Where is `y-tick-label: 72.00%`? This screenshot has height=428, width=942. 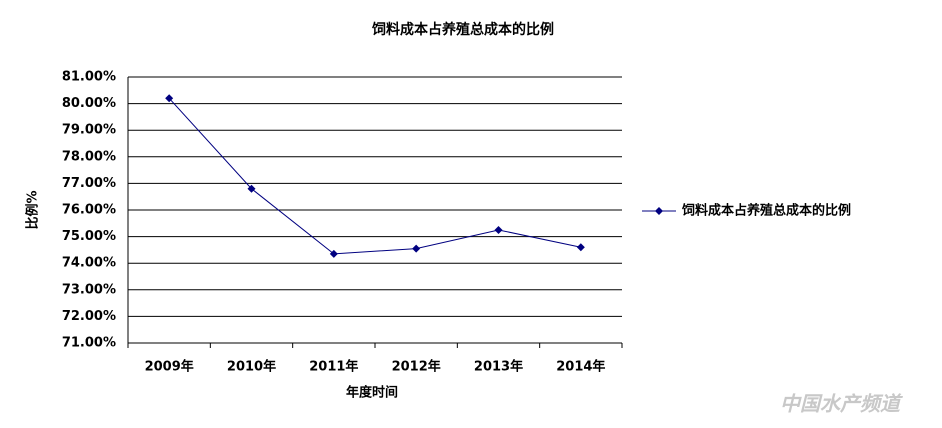
y-tick-label: 72.00% is located at coordinates (89, 316).